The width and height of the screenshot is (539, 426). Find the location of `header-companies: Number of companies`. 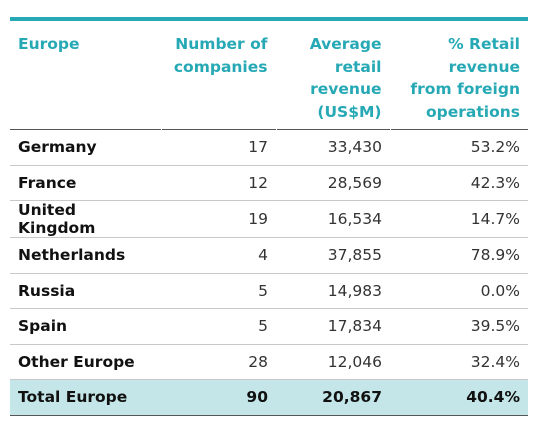

header-companies: Number of companies is located at coordinates (218, 73).